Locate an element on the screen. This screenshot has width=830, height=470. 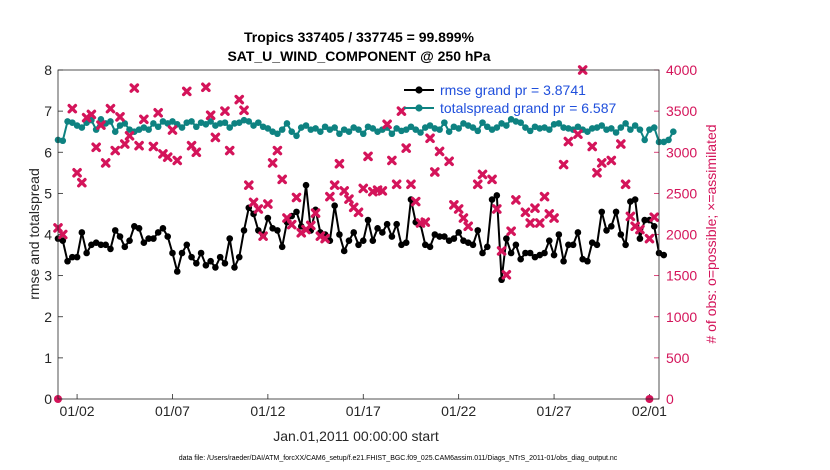
legend-label-rmse: rmse grand pr = 3.8741 is located at coordinates (513, 90).